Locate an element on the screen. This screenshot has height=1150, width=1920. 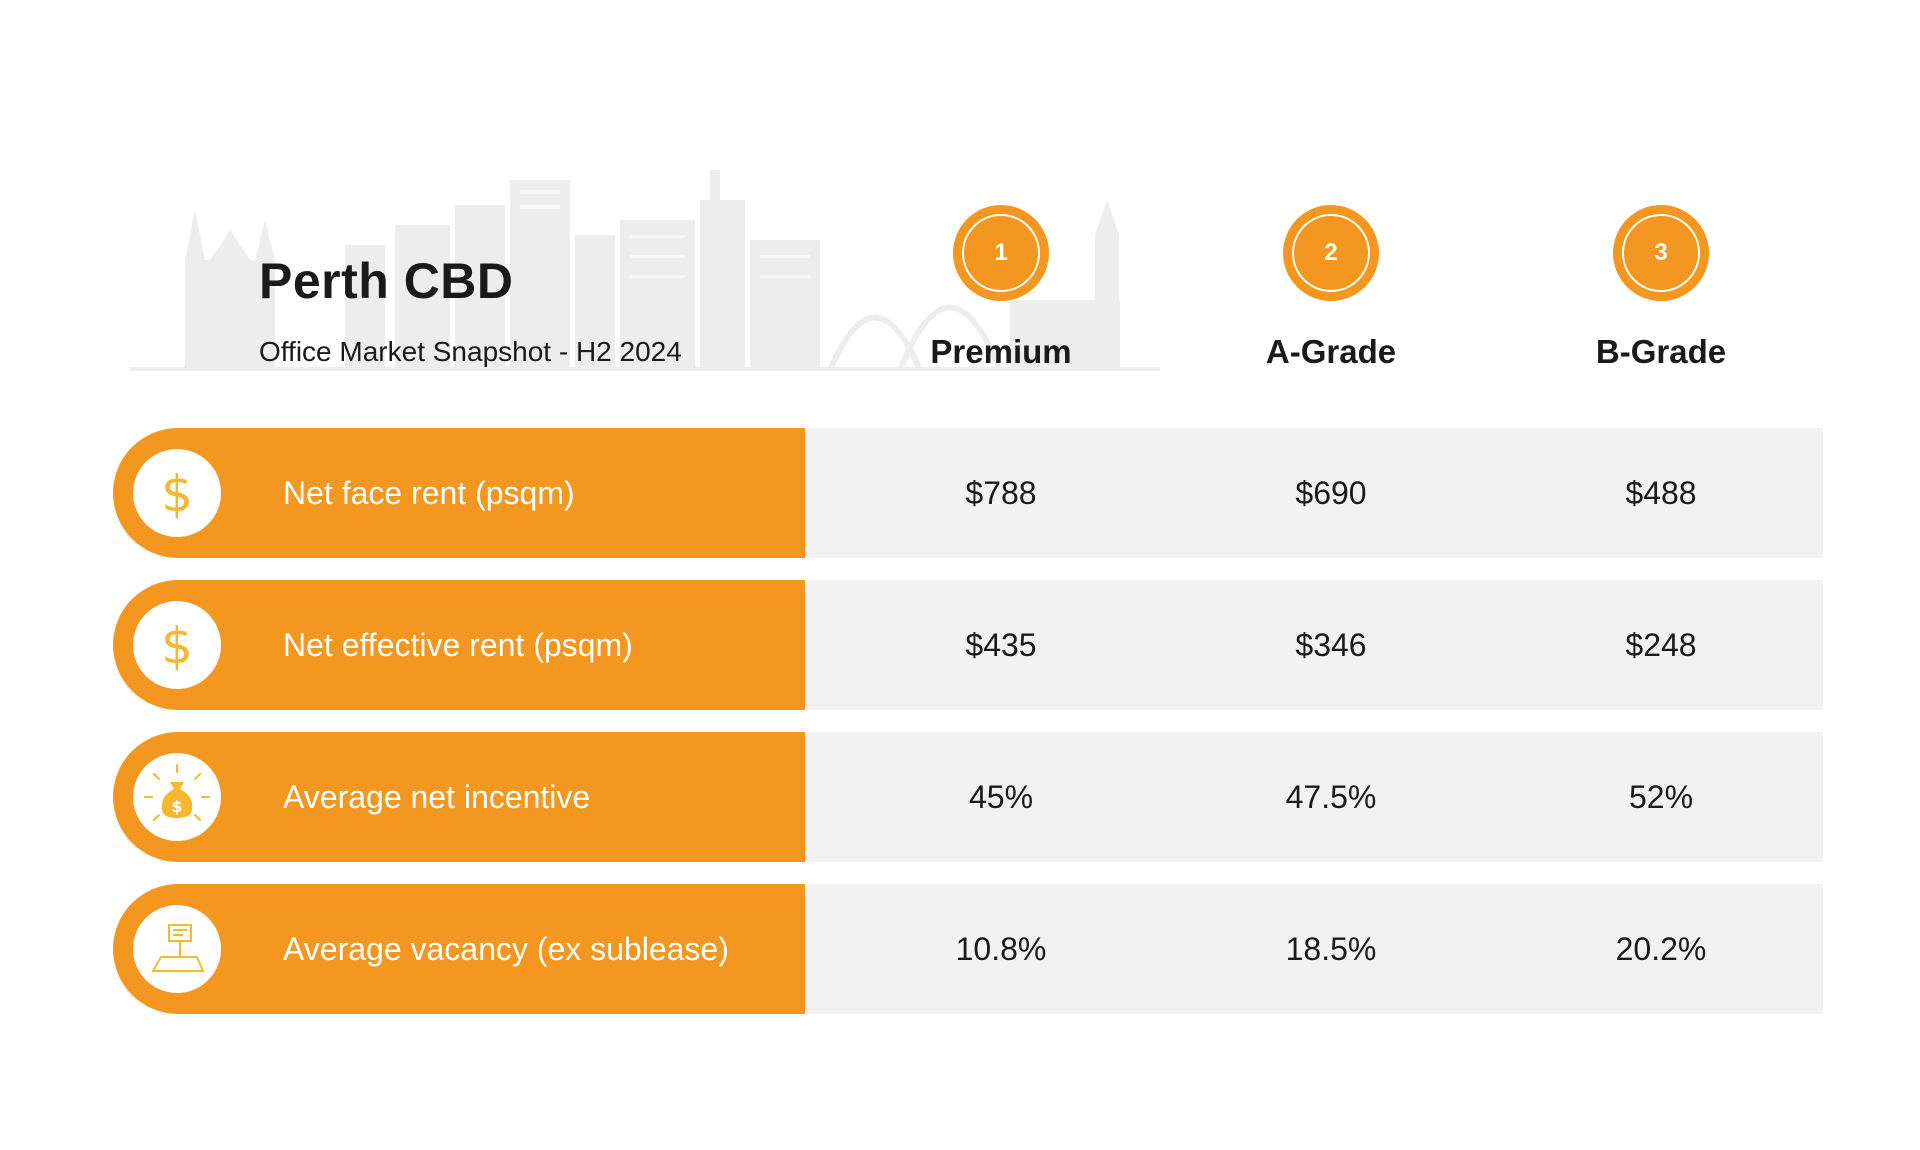
row-values-band: $788 $690 $488 is located at coordinates (1314, 493).